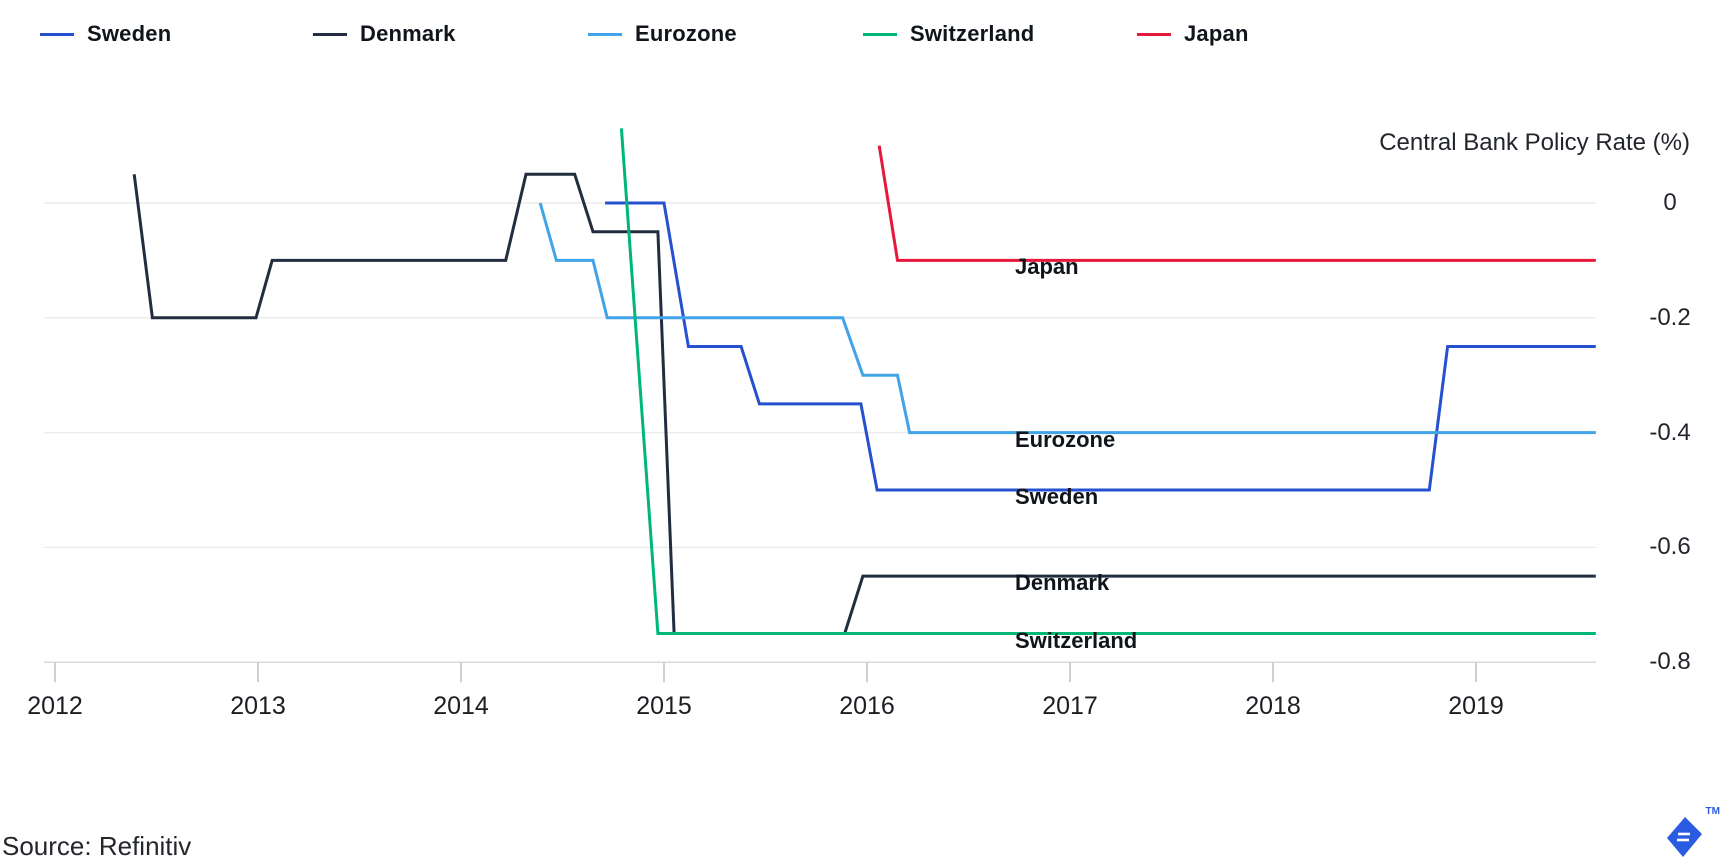 Image resolution: width=1720 pixels, height=860 pixels. What do you see at coordinates (57, 34) in the screenshot?
I see `legend-swatch-sweden` at bounding box center [57, 34].